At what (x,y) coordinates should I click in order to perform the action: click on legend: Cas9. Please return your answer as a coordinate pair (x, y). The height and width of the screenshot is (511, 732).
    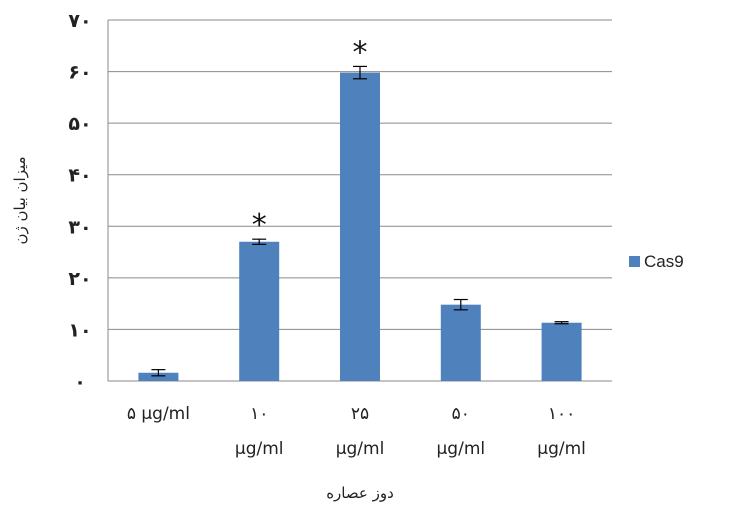
    Looking at the image, I should click on (656, 261).